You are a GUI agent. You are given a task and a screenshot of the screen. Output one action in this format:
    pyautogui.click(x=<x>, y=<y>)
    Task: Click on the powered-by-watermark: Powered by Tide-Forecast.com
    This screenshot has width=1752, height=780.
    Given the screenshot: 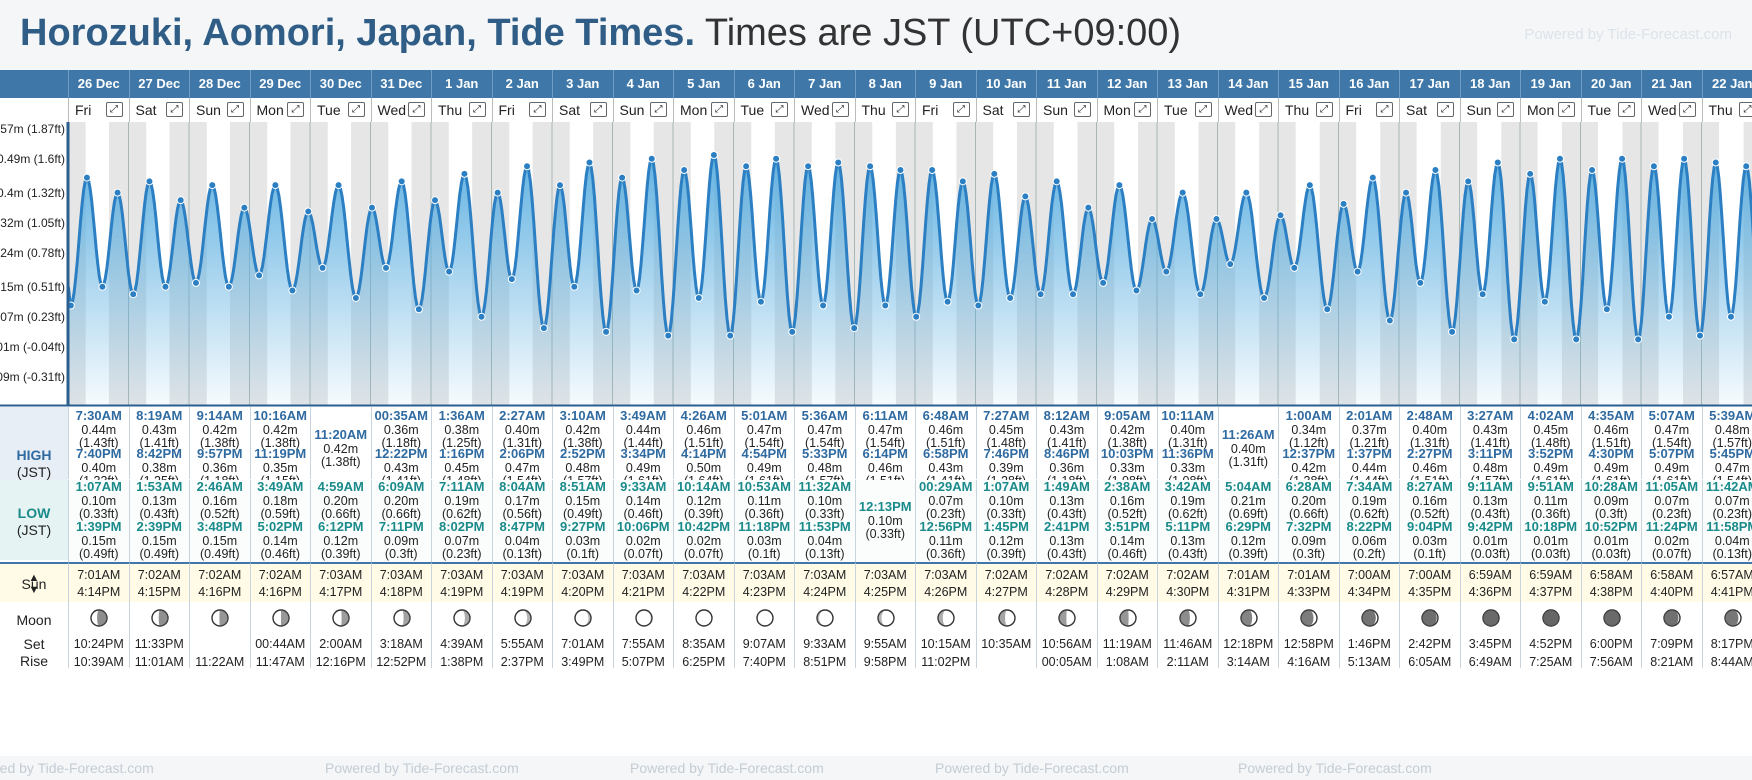 What is the action you would take?
    pyautogui.click(x=77, y=768)
    